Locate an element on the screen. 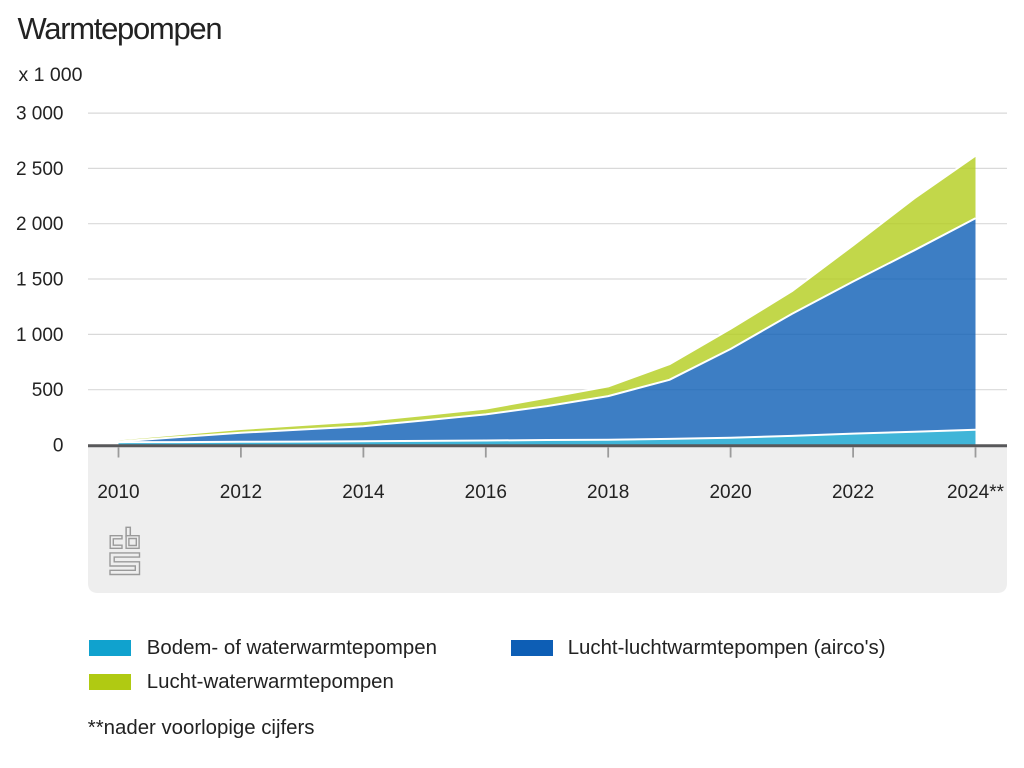 The height and width of the screenshot is (768, 1024). svg-text: 2014 is located at coordinates (363, 492).